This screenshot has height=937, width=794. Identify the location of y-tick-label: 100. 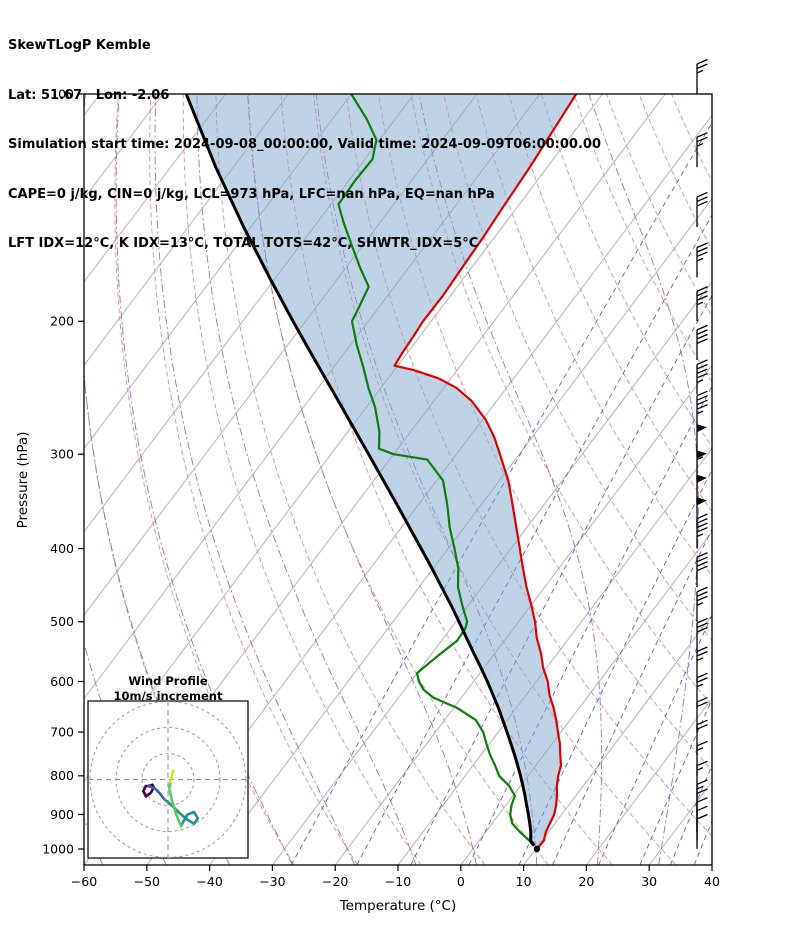
(62, 93).